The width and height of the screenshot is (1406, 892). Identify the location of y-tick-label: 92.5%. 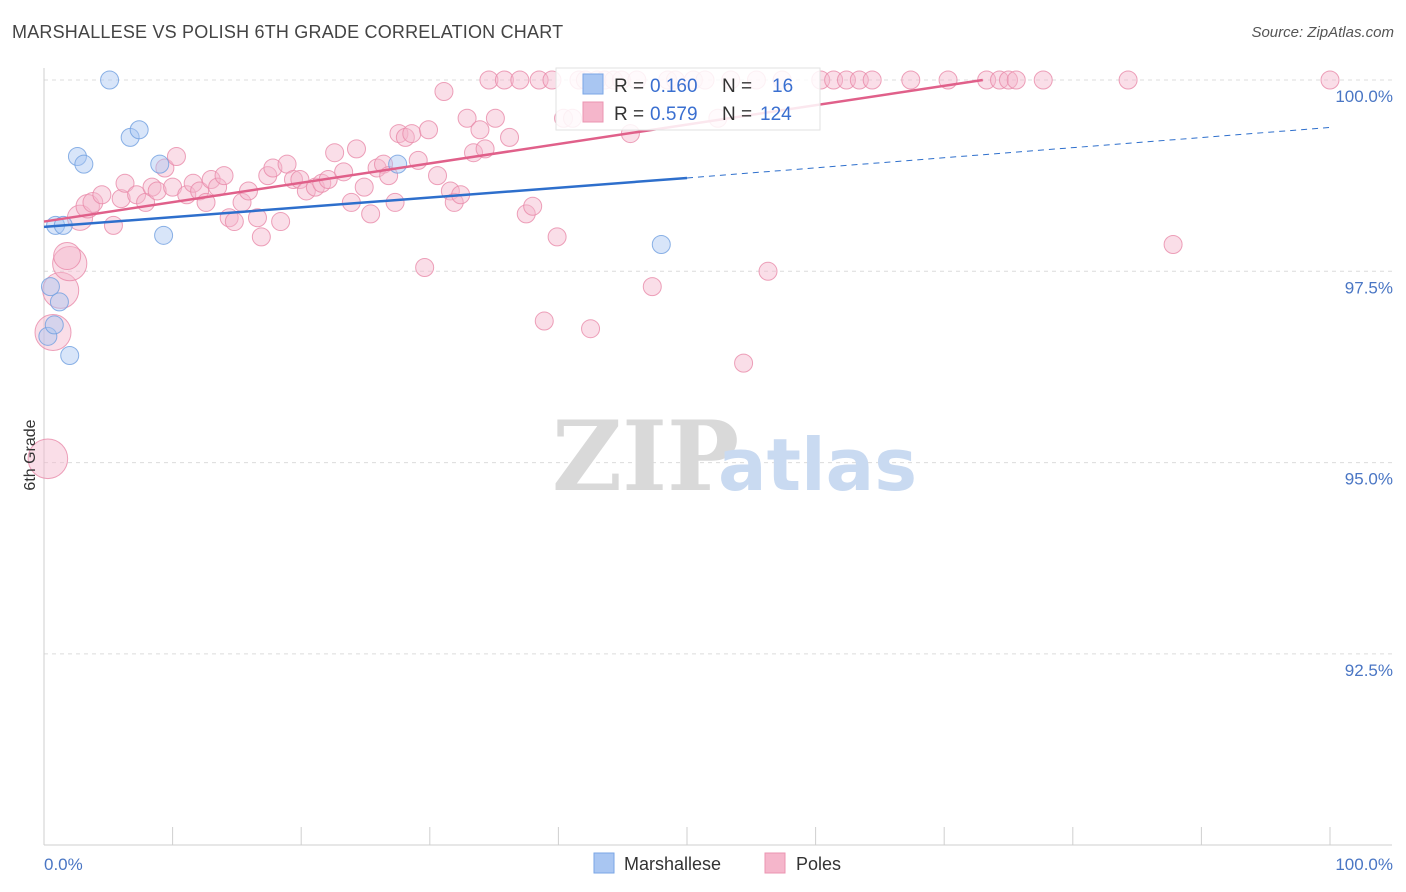
(1369, 670).